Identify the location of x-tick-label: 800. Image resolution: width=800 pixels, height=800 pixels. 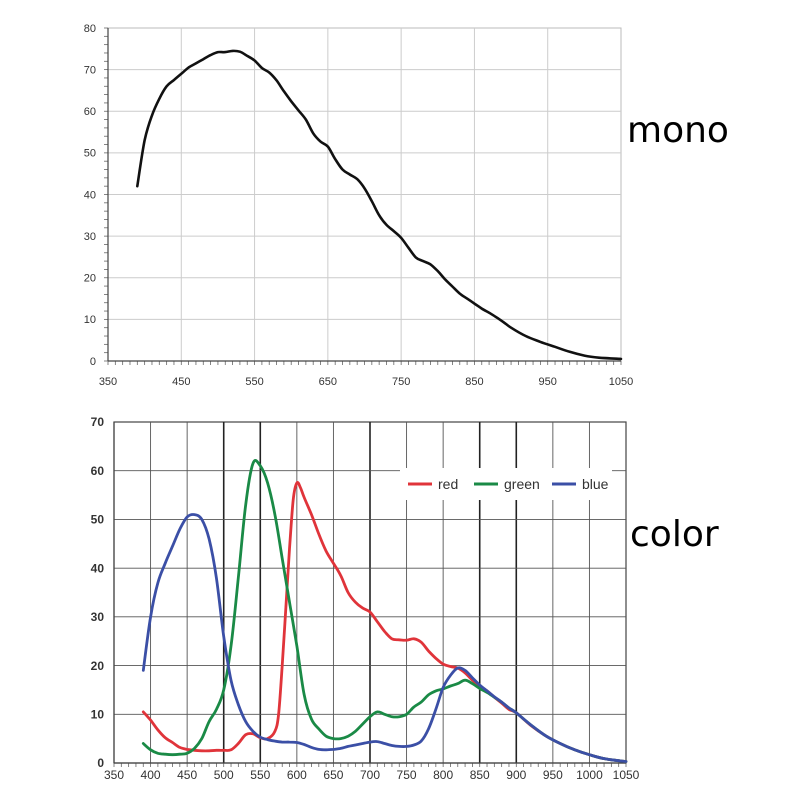
(443, 775).